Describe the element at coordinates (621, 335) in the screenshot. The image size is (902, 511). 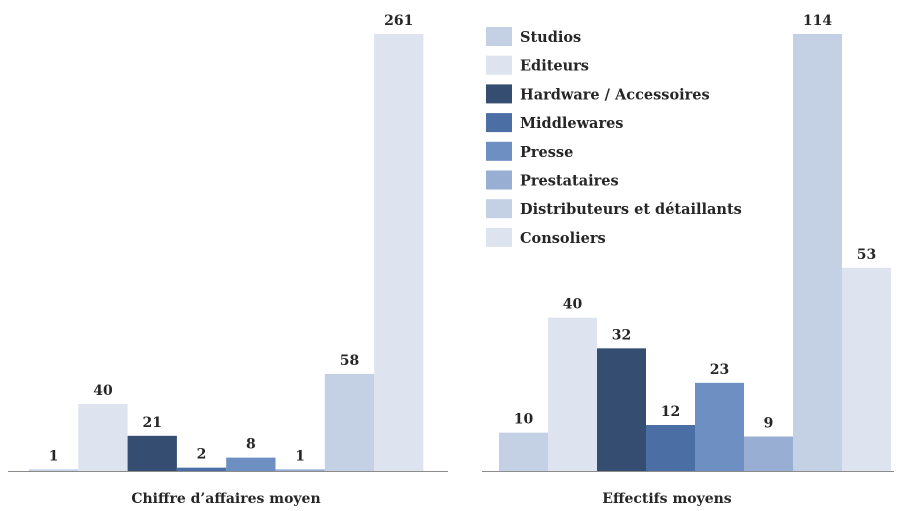
I see `data-label: 32` at that location.